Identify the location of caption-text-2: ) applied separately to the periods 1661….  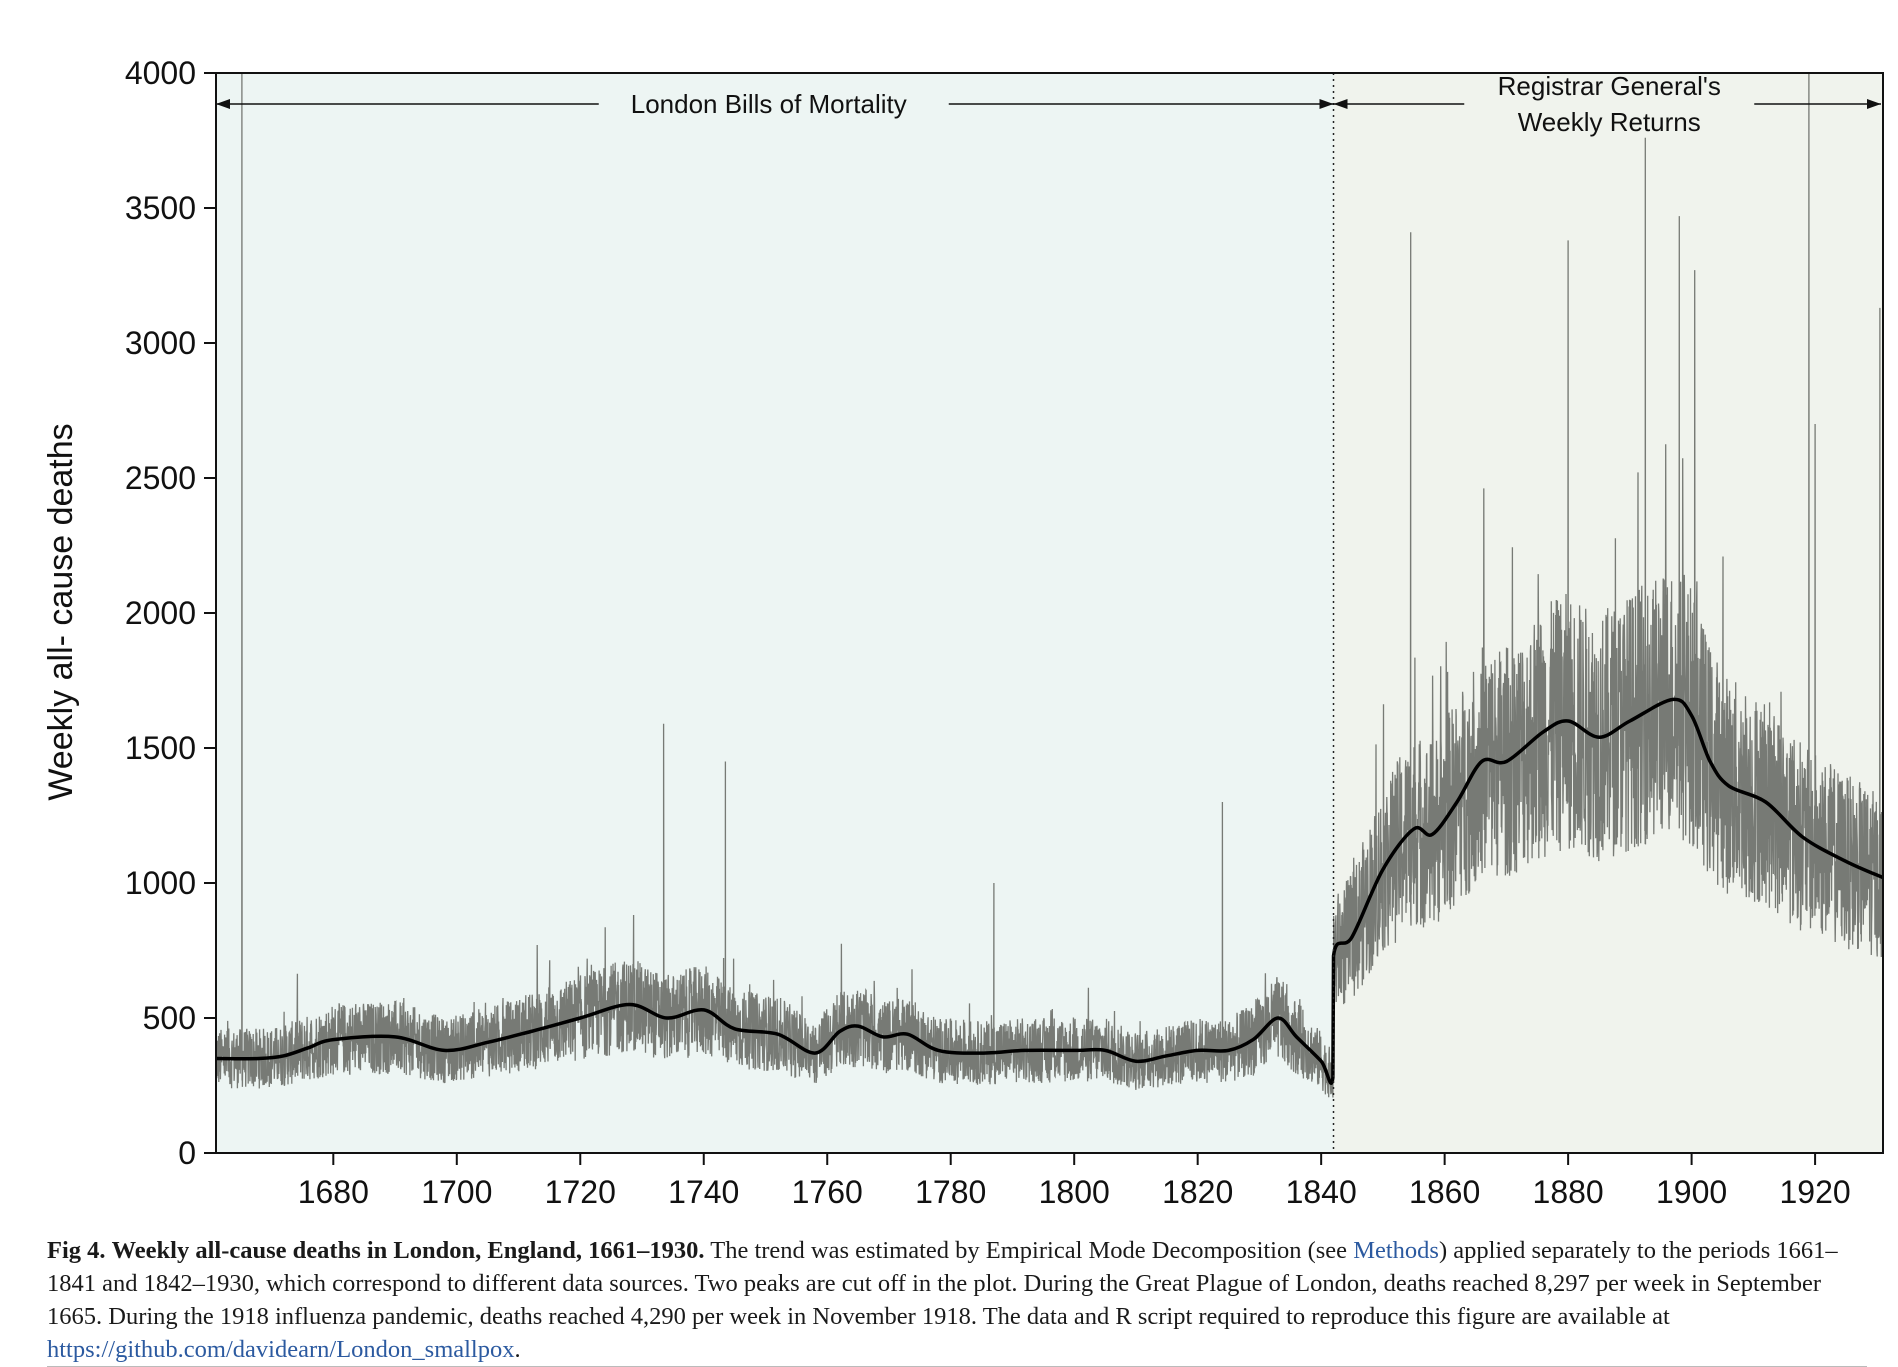
(942, 1283).